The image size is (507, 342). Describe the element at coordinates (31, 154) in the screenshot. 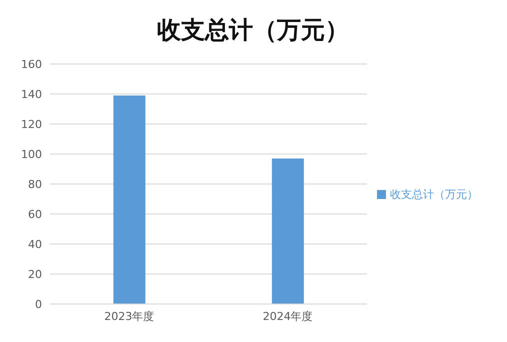

I see `y-tick-label: 100` at that location.